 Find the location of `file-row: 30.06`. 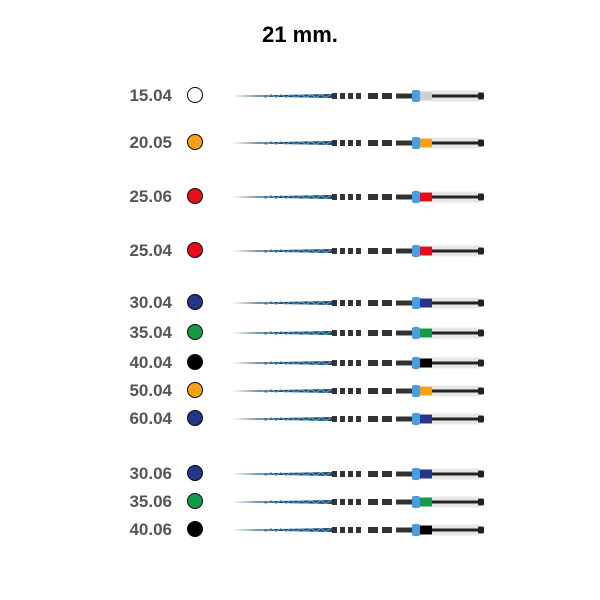

file-row: 30.06 is located at coordinates (300, 474).